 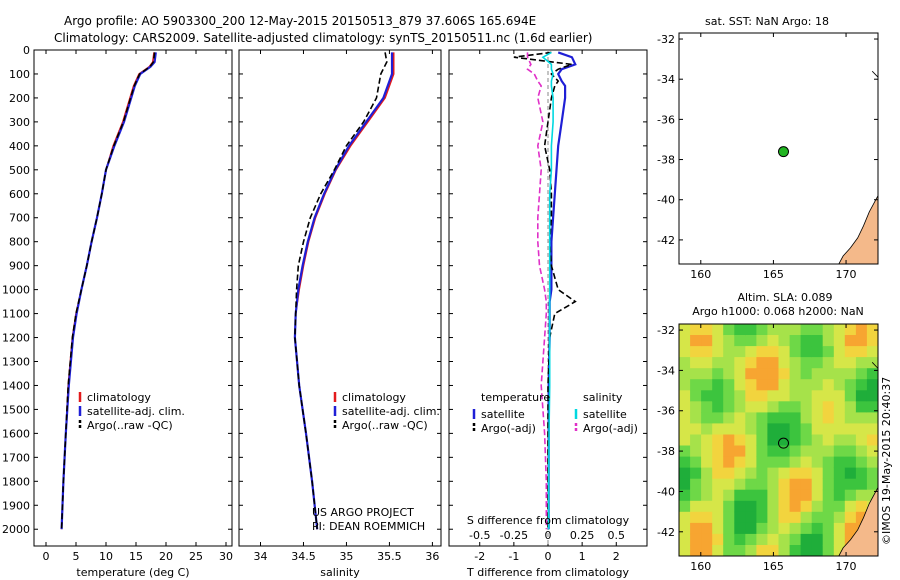 I want to click on depth-tick-label: 1100, so click(x=16, y=314).